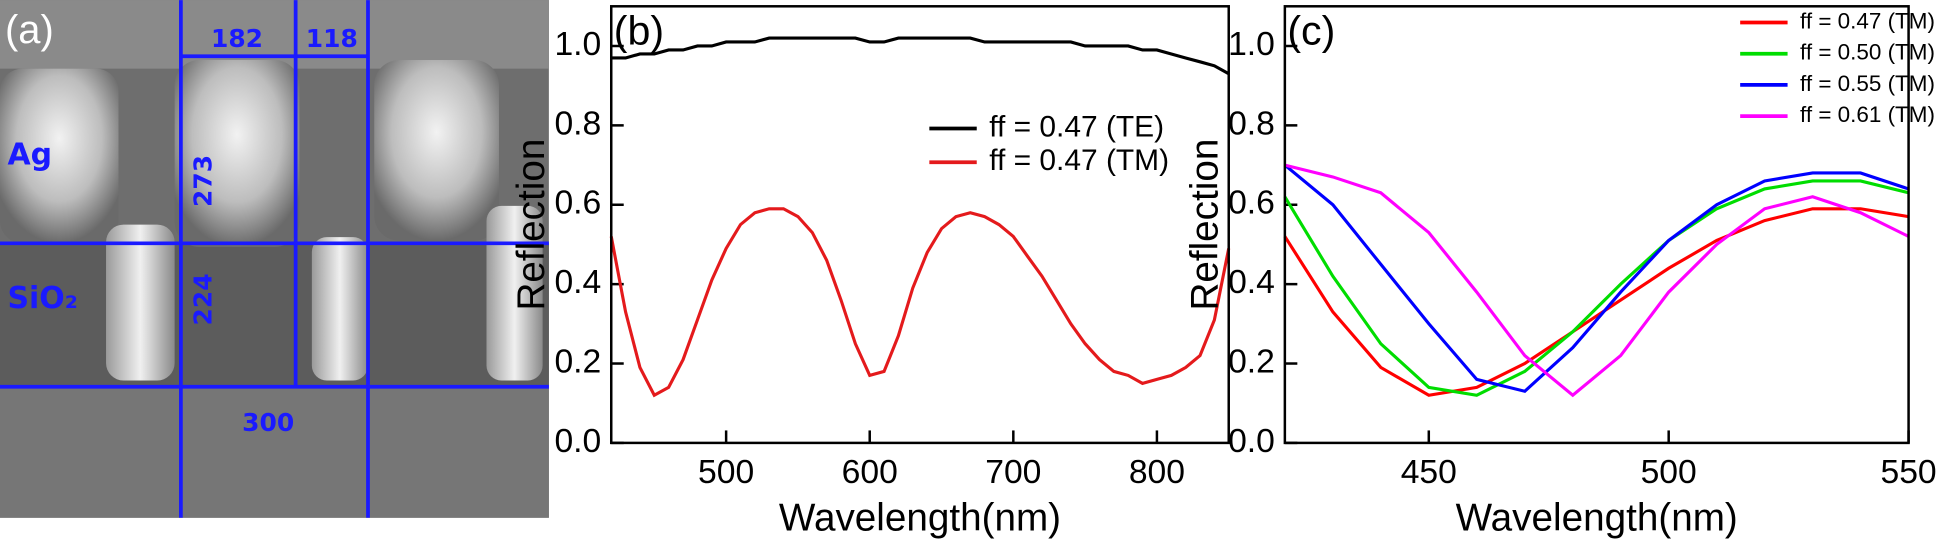 The height and width of the screenshot is (549, 1946). What do you see at coordinates (1867, 52) in the screenshot?
I see `legend-label: ff = 0.50 (TM)` at bounding box center [1867, 52].